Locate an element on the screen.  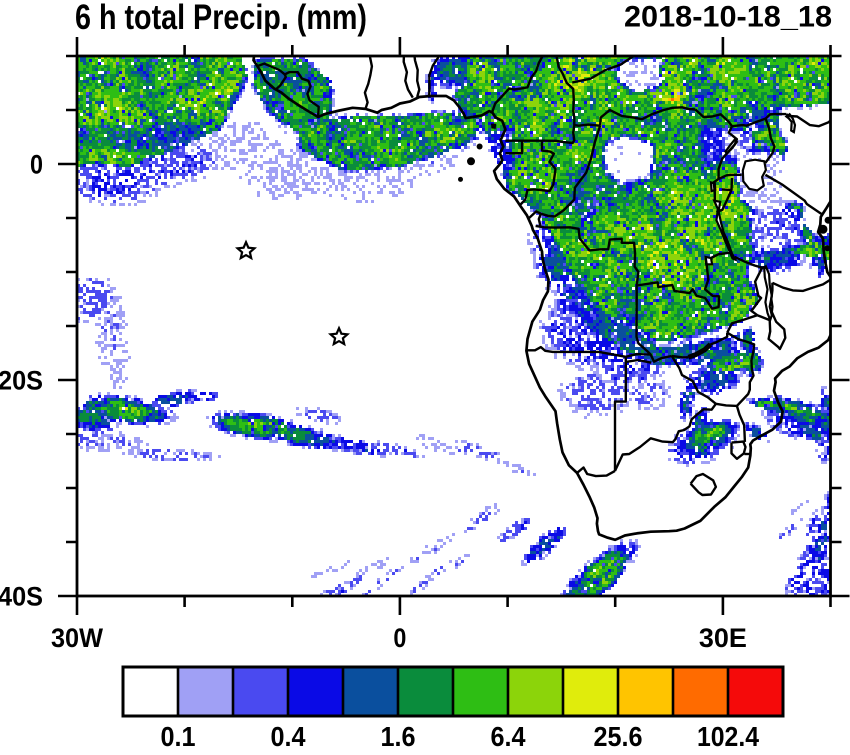
svg-text: 1.6 is located at coordinates (398, 735).